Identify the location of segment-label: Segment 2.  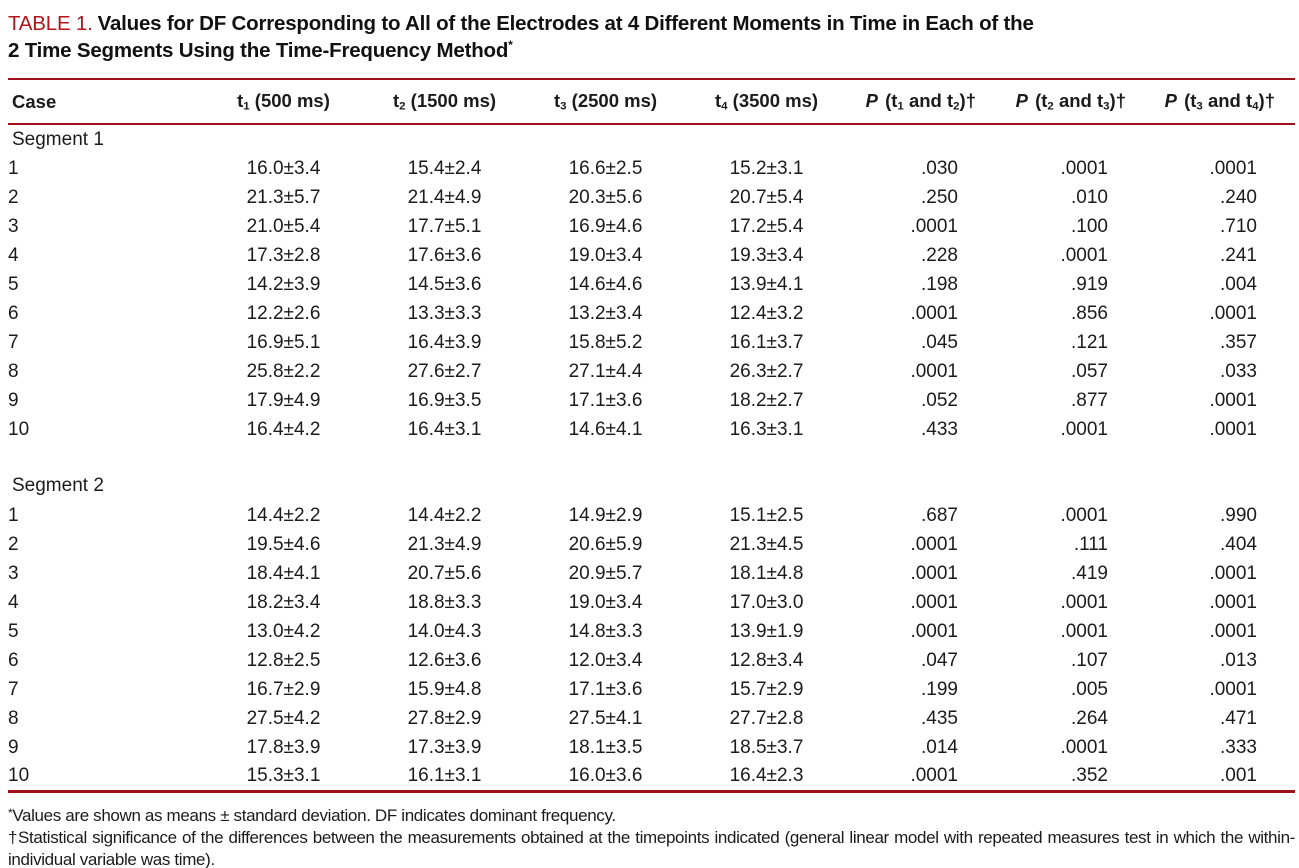
(58, 485).